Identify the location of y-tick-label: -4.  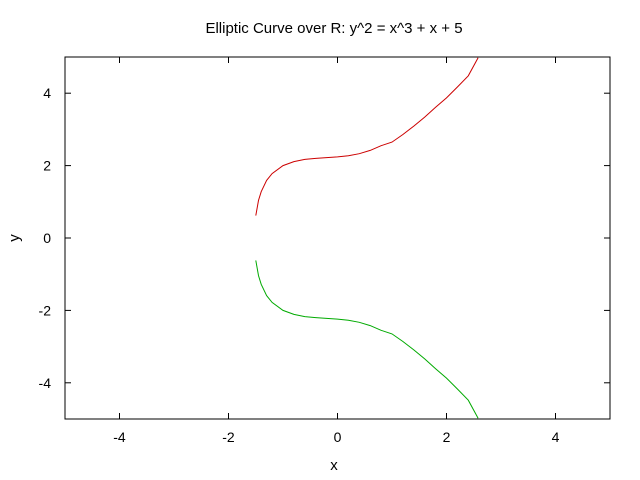
(45, 383).